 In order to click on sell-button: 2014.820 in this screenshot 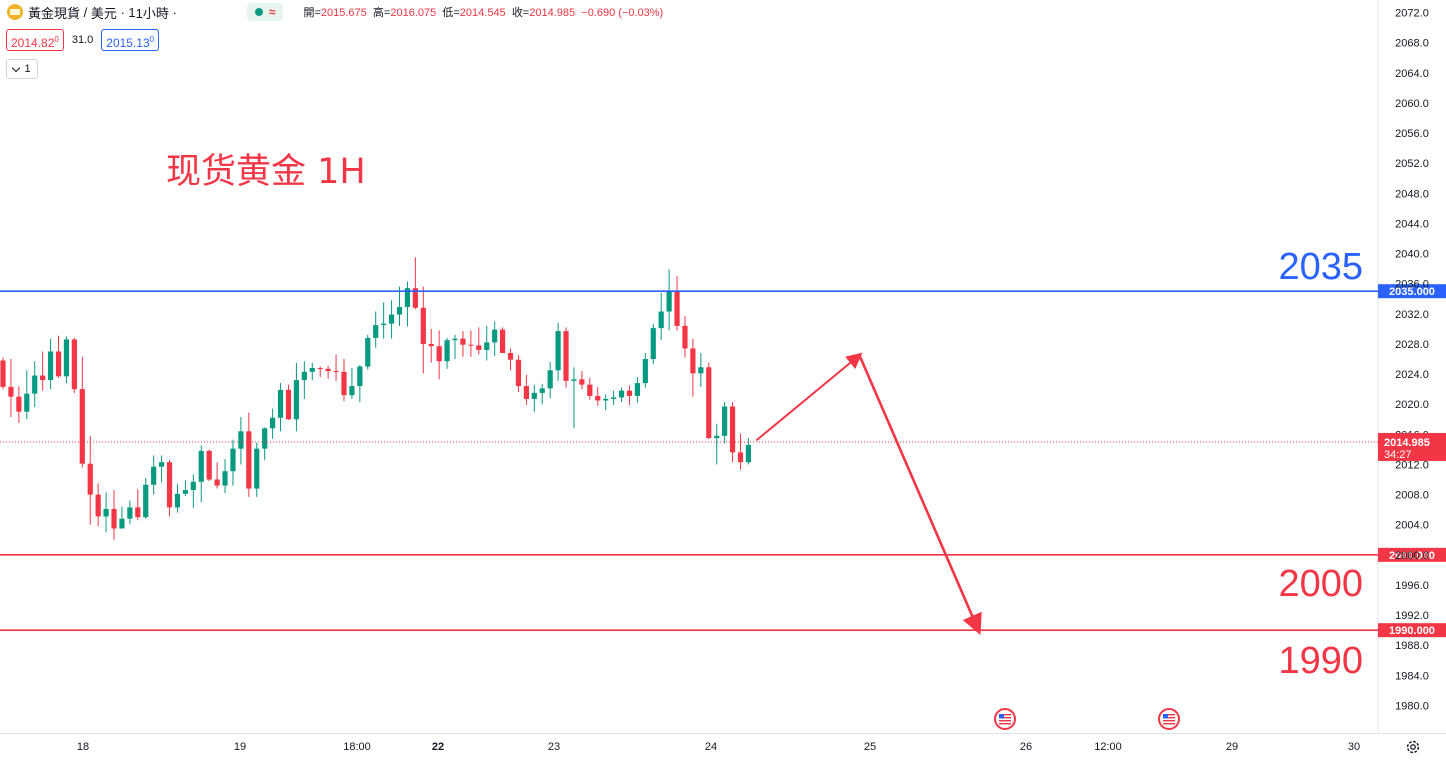, I will do `click(35, 40)`.